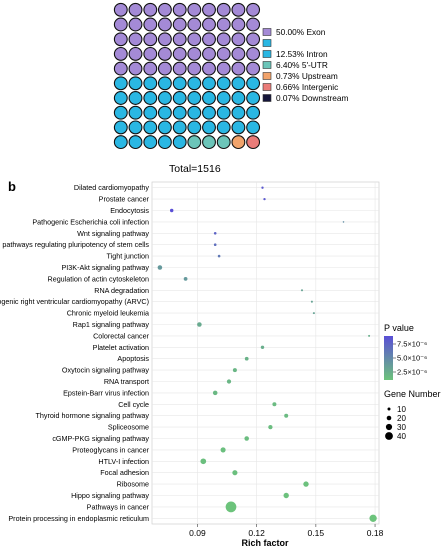 The image size is (441, 550). Describe the element at coordinates (106, 392) in the screenshot. I see `pathway-label: Epstein-Barr virus infection` at that location.